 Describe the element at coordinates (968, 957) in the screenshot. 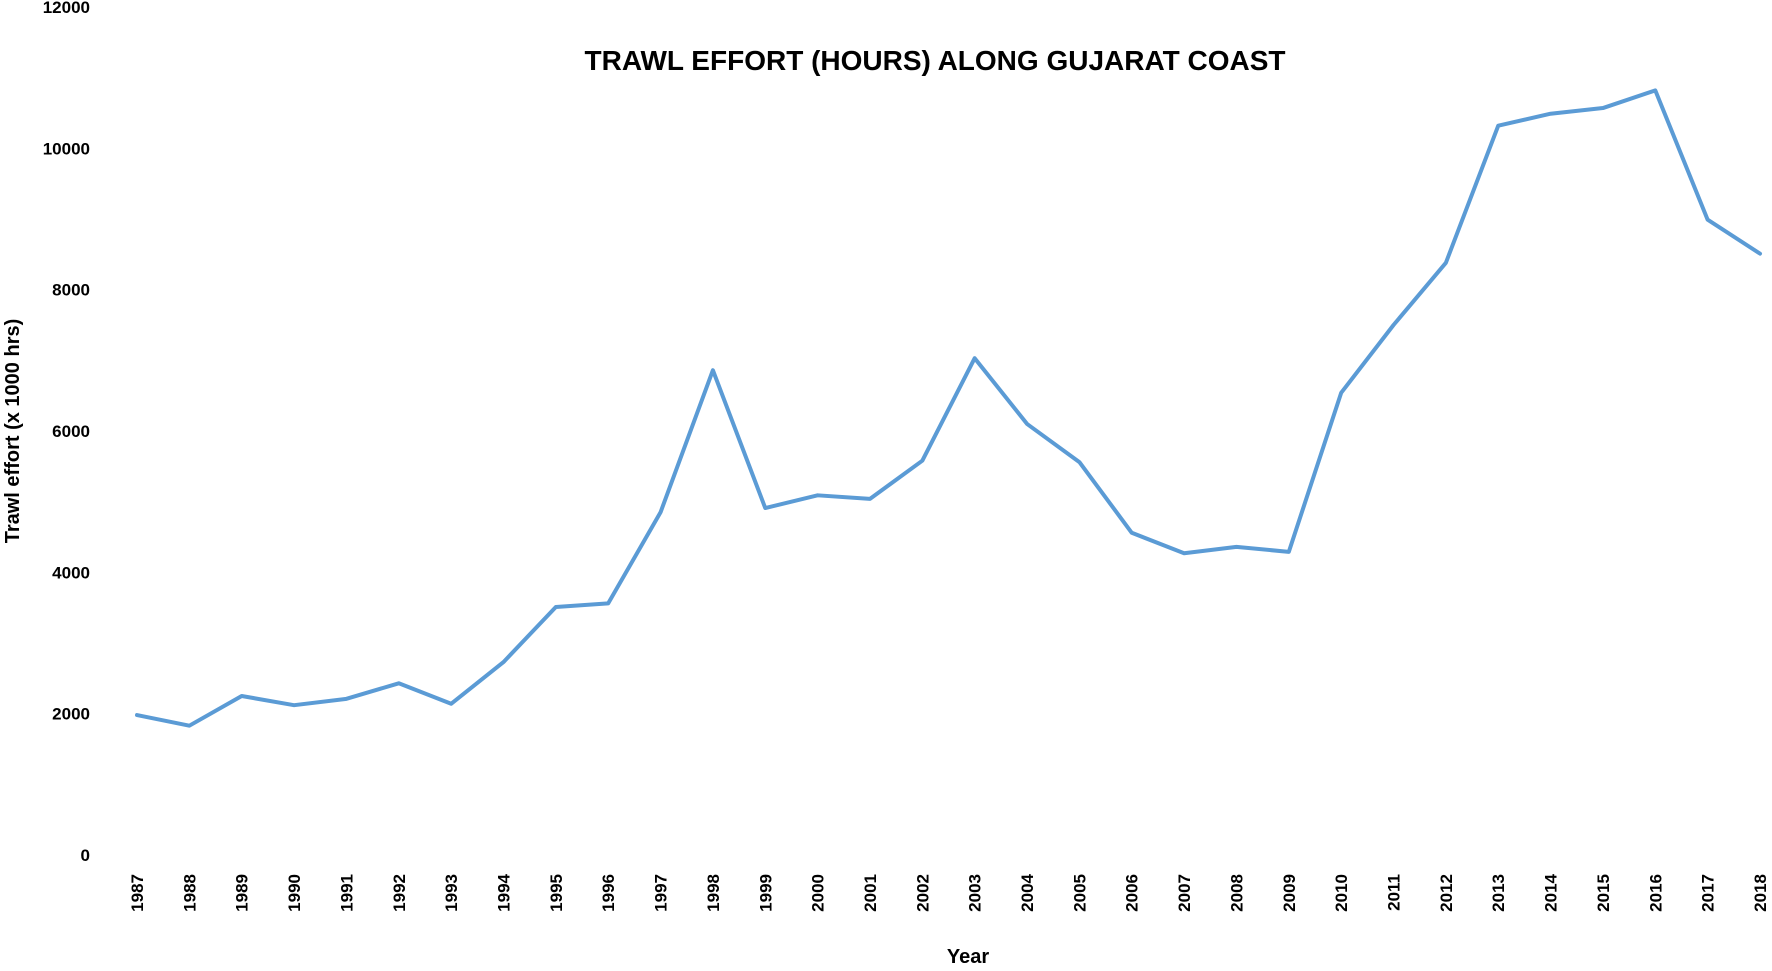

I see `x-axis-label: Year` at that location.